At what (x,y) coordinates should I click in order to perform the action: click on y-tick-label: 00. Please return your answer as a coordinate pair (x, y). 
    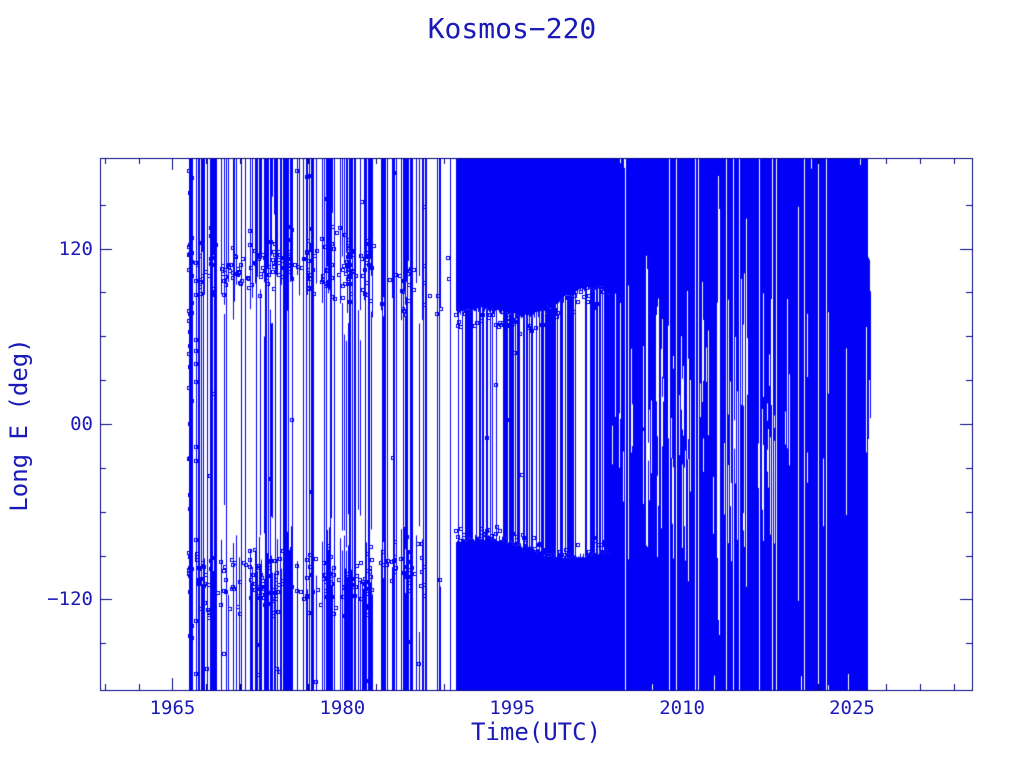
    Looking at the image, I should click on (81, 424).